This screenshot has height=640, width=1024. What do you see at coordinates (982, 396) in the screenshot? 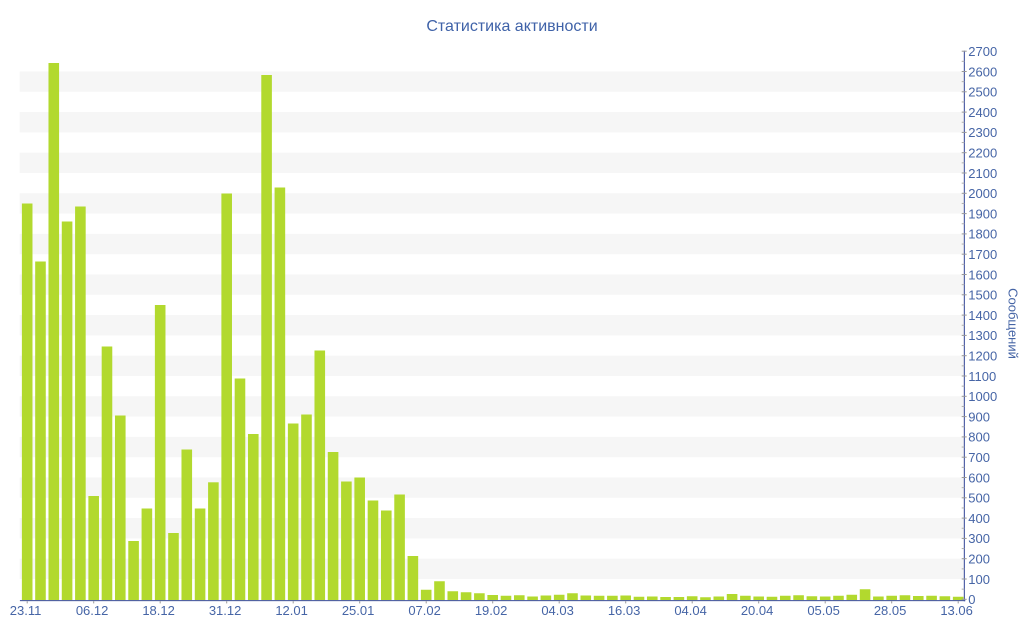
I see `svg-text: 1000` at bounding box center [982, 396].